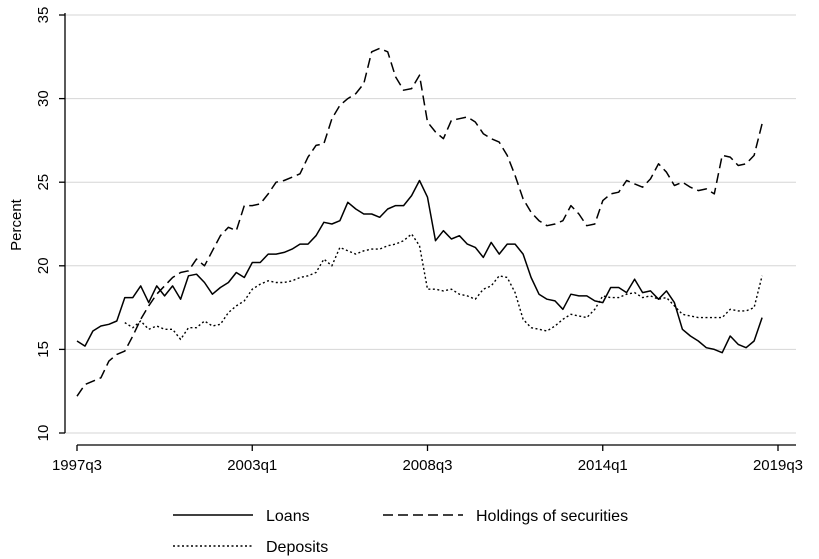 Image resolution: width=819 pixels, height=559 pixels. What do you see at coordinates (288, 516) in the screenshot?
I see `legend-label: Loans` at bounding box center [288, 516].